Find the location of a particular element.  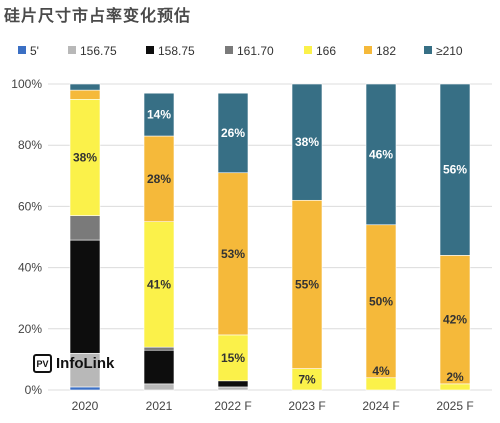

x-tick-label: 2021 is located at coordinates (159, 406).